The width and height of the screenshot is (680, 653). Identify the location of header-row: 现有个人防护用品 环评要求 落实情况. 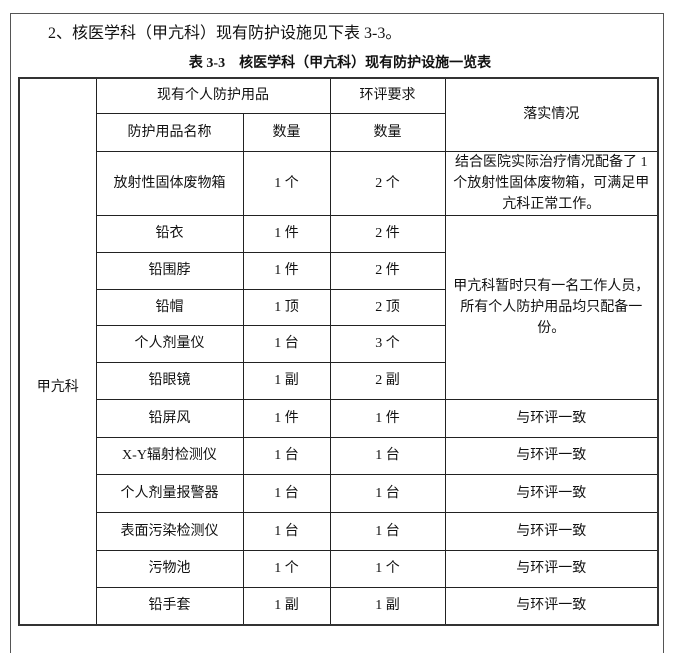
(338, 114).